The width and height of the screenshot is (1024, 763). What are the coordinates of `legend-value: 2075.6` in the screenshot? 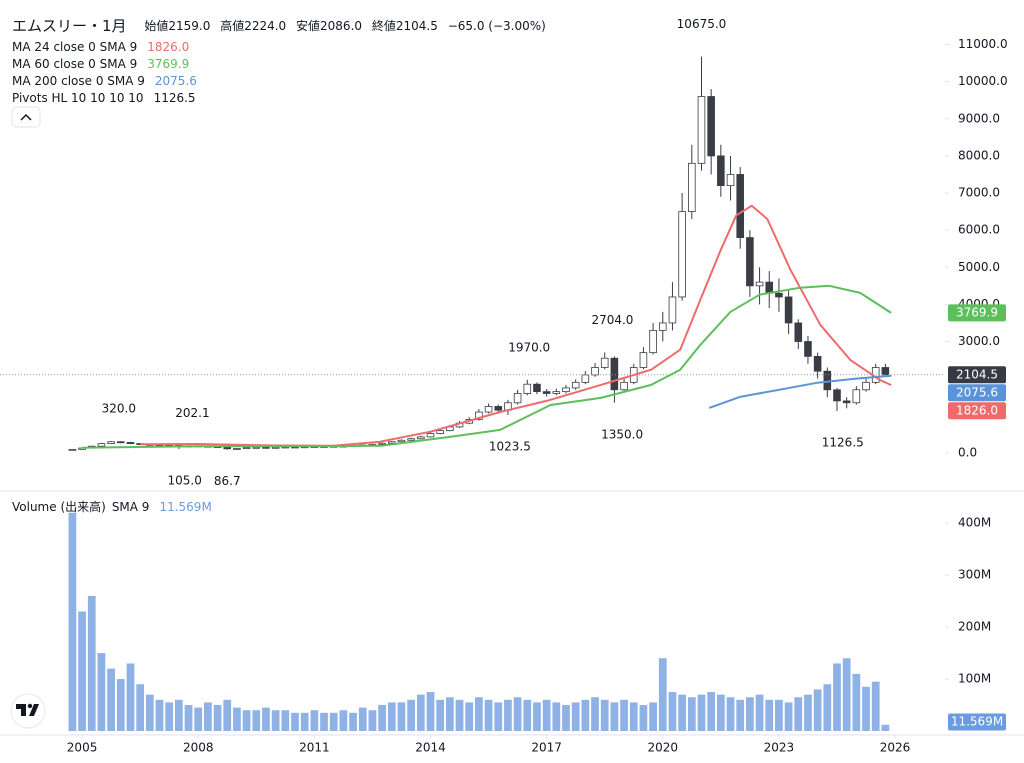 It's located at (176, 81).